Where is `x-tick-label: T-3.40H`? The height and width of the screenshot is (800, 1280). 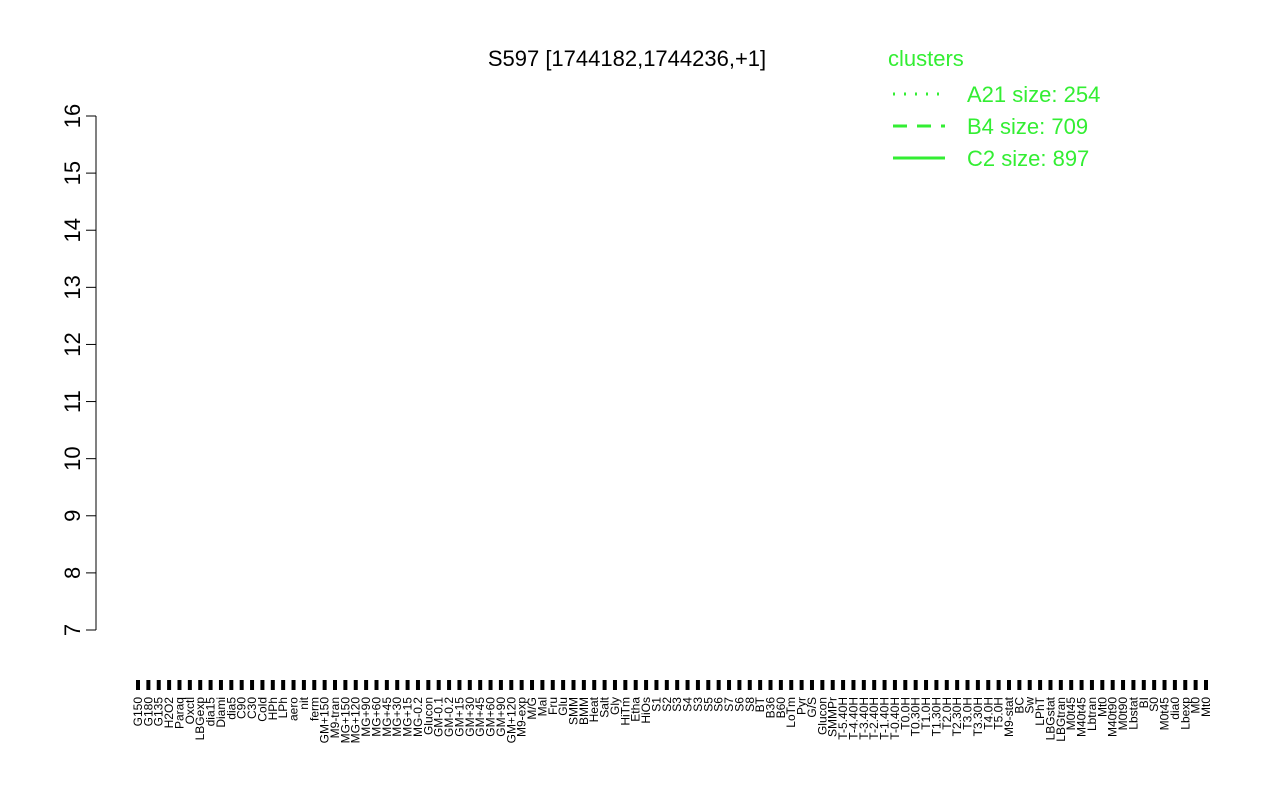
x-tick-label: T-3.40H is located at coordinates (864, 718).